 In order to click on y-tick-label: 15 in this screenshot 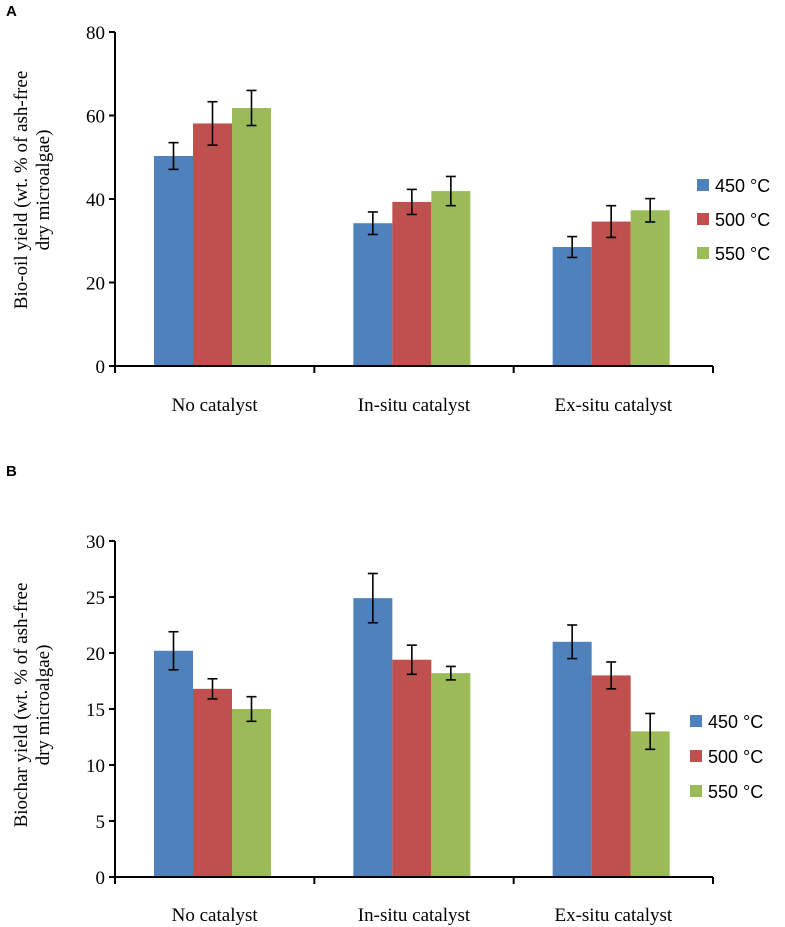, I will do `click(95, 710)`.